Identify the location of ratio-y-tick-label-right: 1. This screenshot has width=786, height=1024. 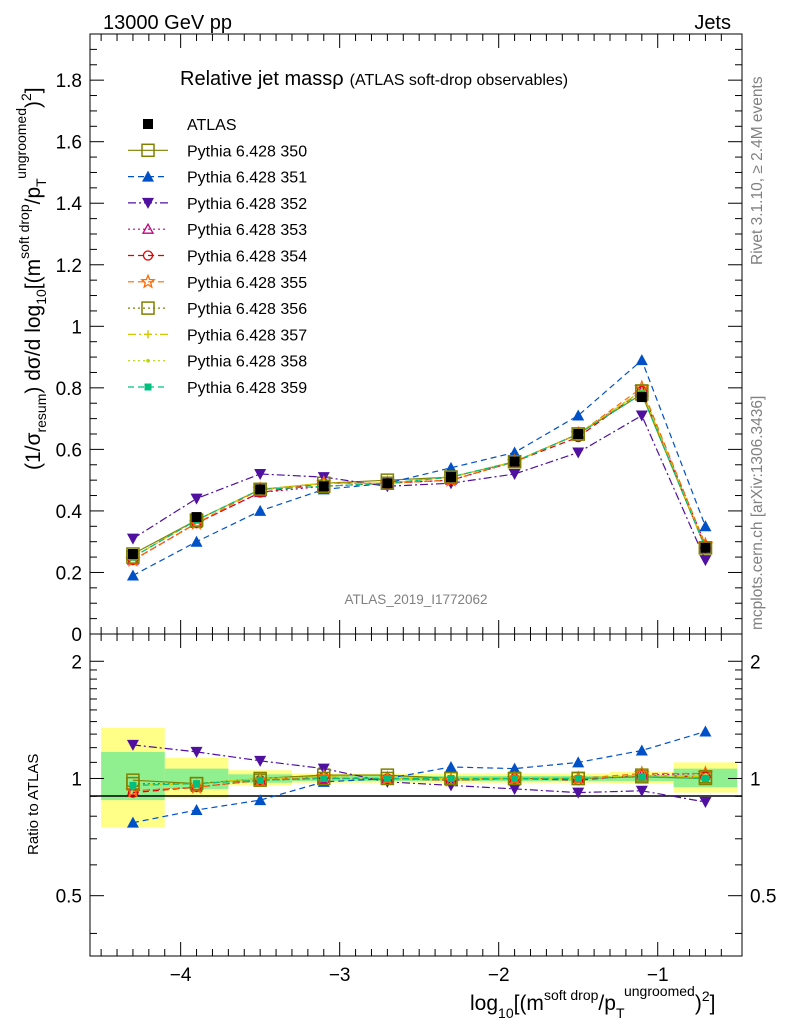
(755, 779).